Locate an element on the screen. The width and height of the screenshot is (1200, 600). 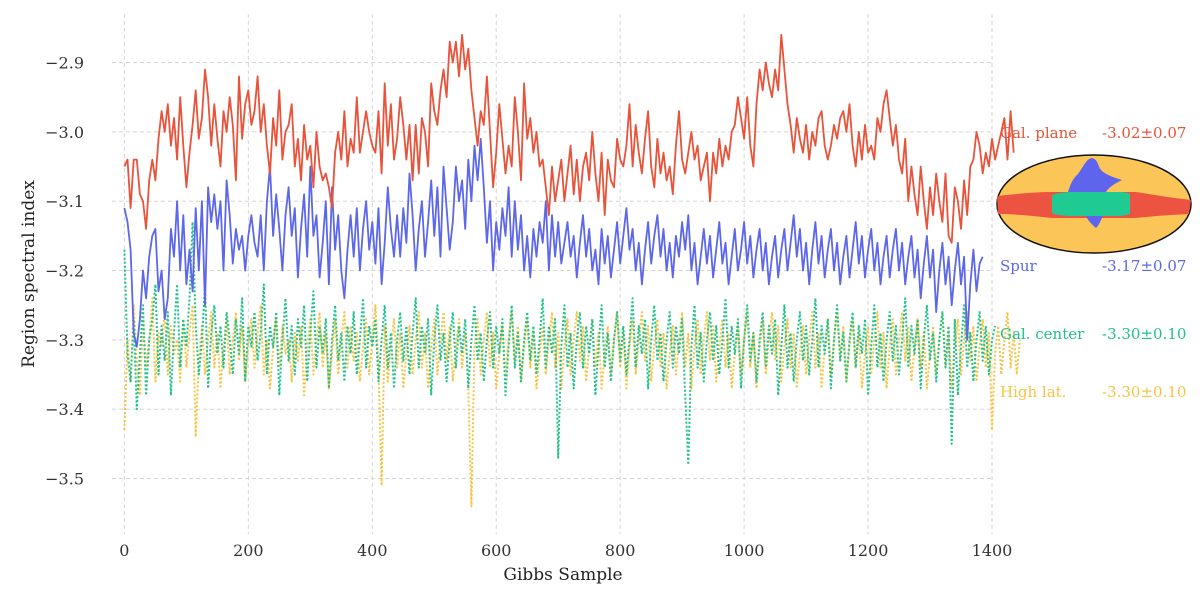
legend-name-high-lat: High lat. is located at coordinates (1033, 392).